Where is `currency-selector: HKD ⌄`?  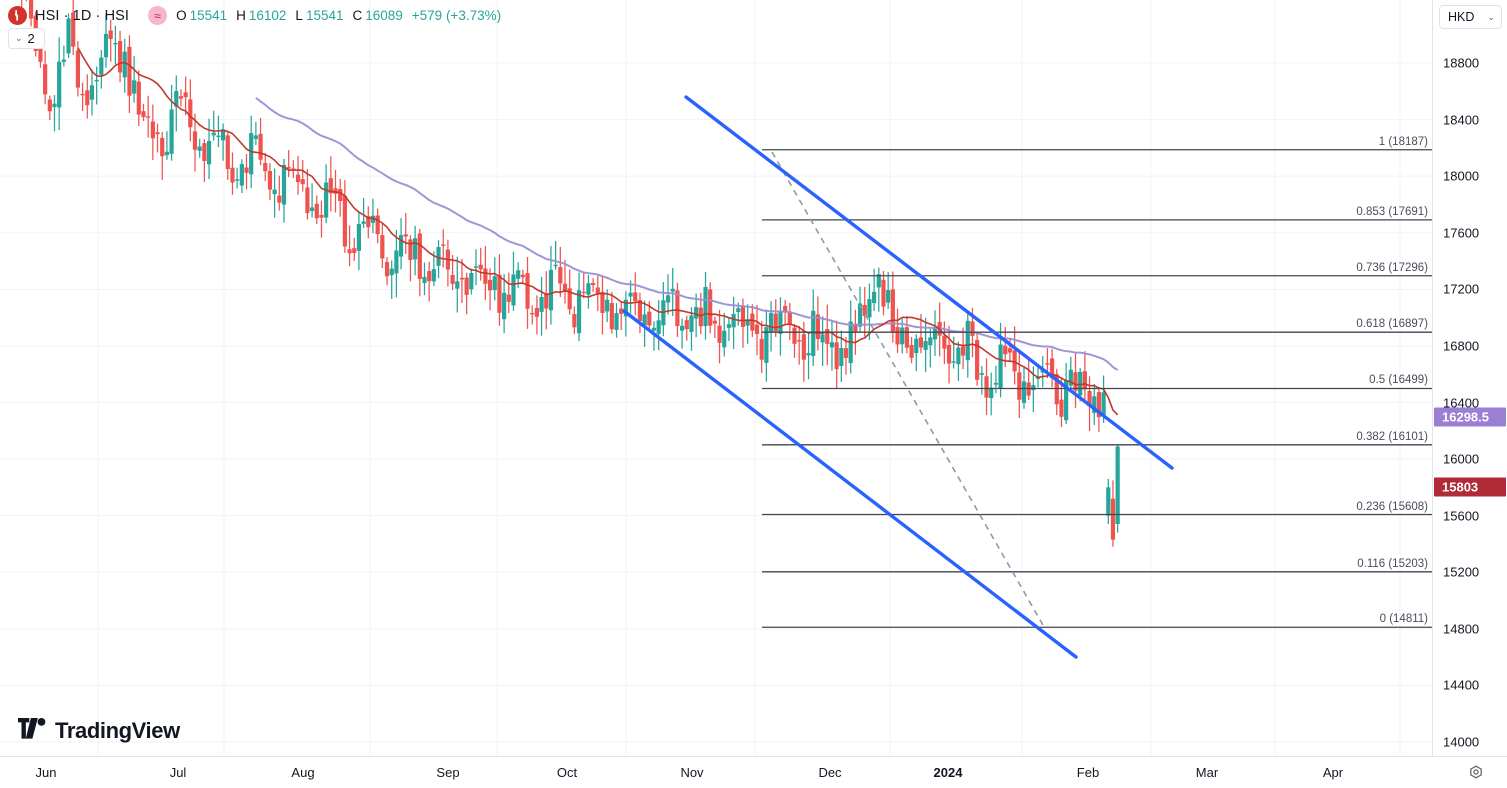
currency-selector: HKD ⌄ is located at coordinates (1470, 17).